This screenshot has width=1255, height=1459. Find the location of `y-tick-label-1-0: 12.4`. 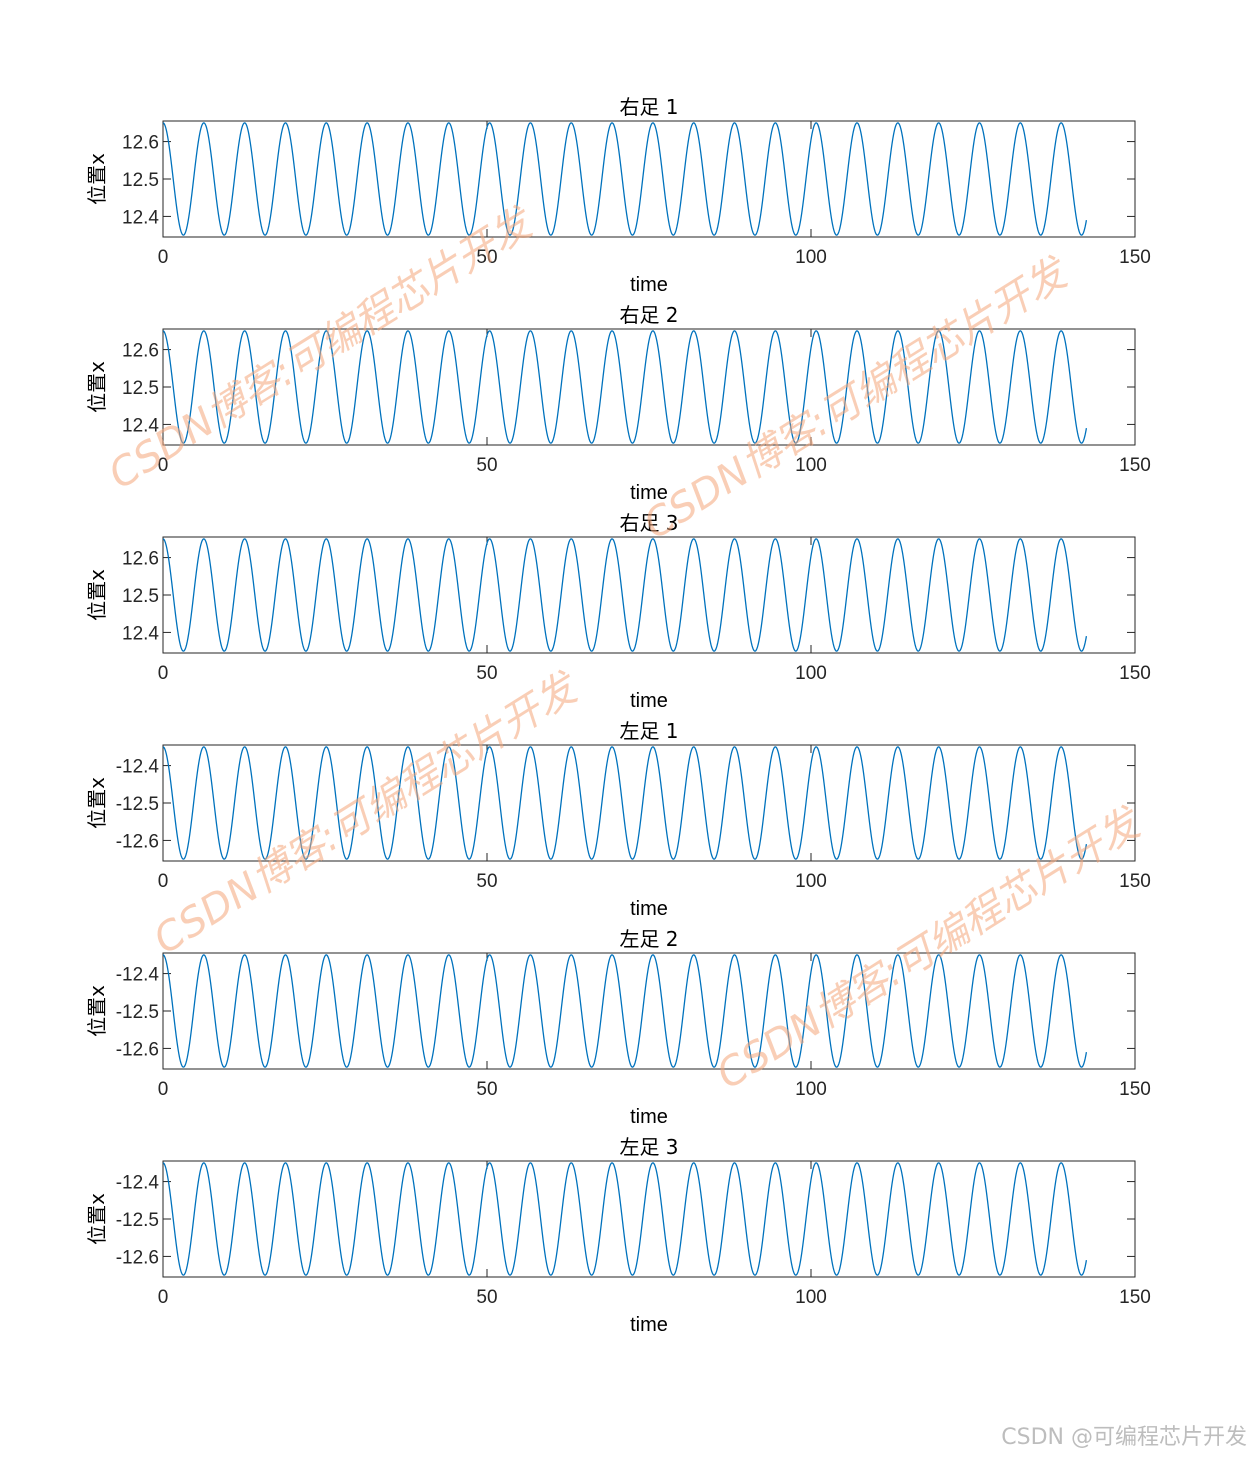

y-tick-label-1-0: 12.4 is located at coordinates (140, 217).